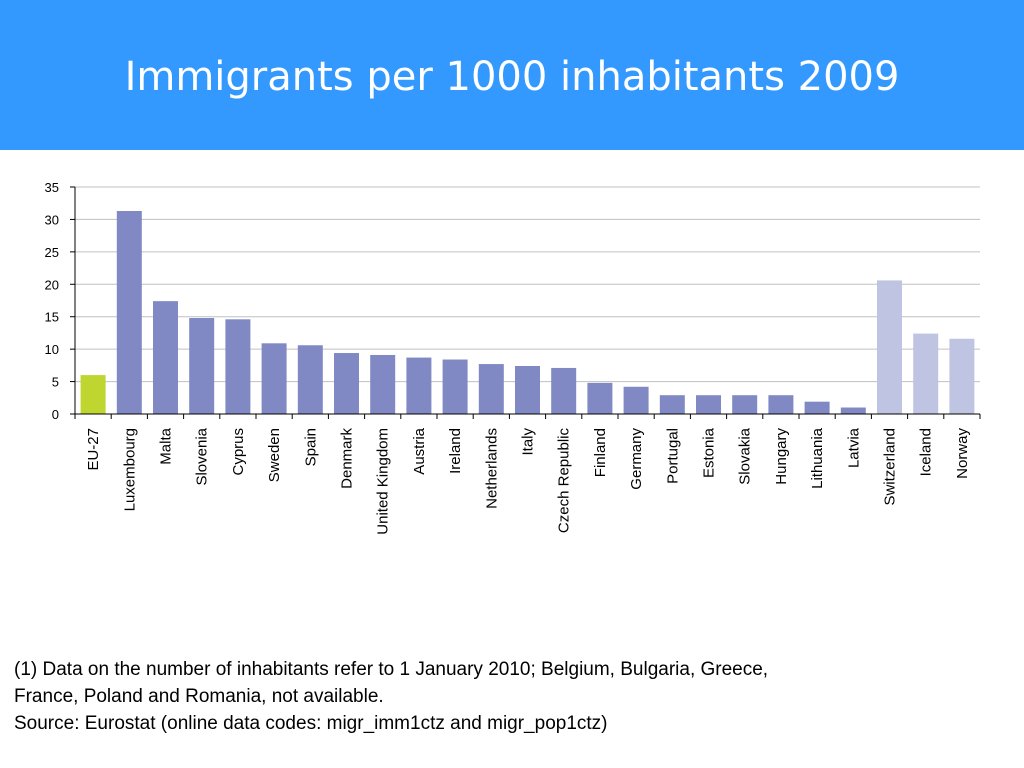  I want to click on x-tick-label: Germany, so click(636, 459).